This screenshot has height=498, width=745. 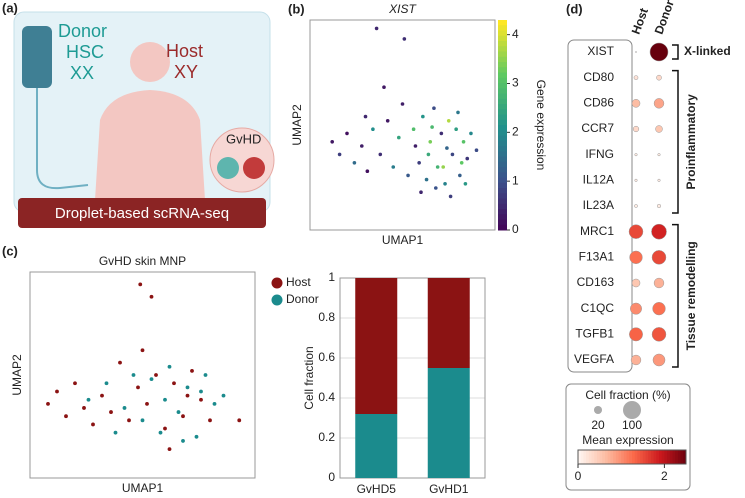 What do you see at coordinates (277, 283) in the screenshot?
I see `legend-marker` at bounding box center [277, 283].